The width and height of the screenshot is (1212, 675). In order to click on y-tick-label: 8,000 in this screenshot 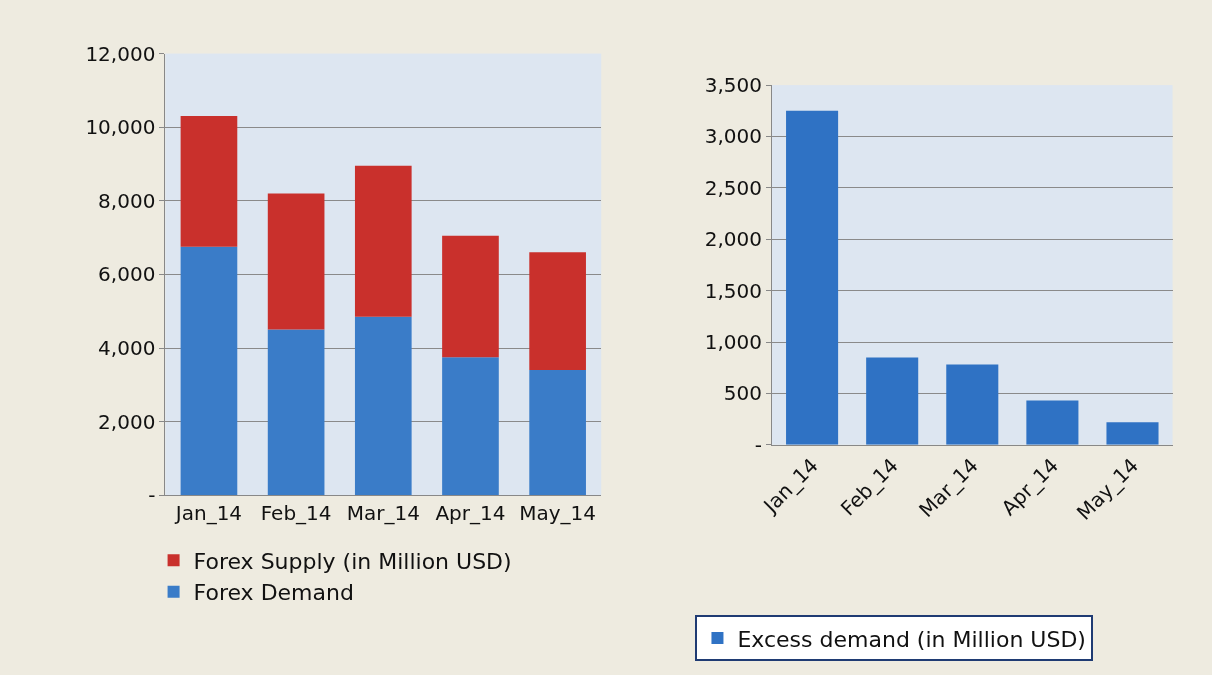, I will do `click(127, 200)`.